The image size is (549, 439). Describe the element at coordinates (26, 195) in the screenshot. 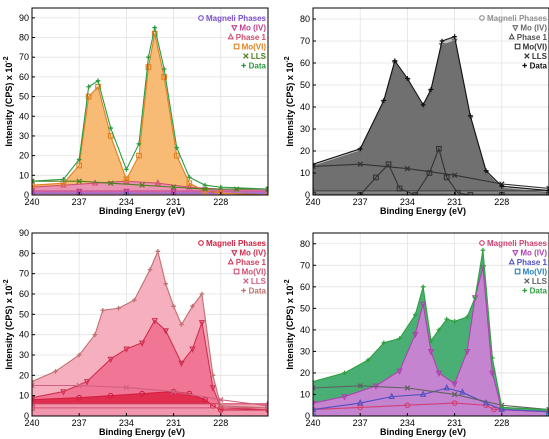

I see `y-tick-label: 0` at that location.